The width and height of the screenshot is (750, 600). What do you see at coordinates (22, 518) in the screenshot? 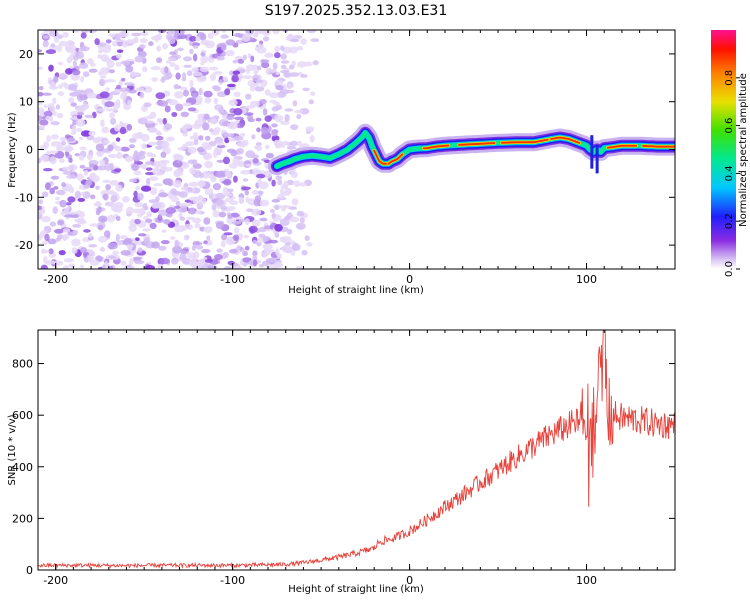
I see `snr-y-tick-label: 200` at bounding box center [22, 518].